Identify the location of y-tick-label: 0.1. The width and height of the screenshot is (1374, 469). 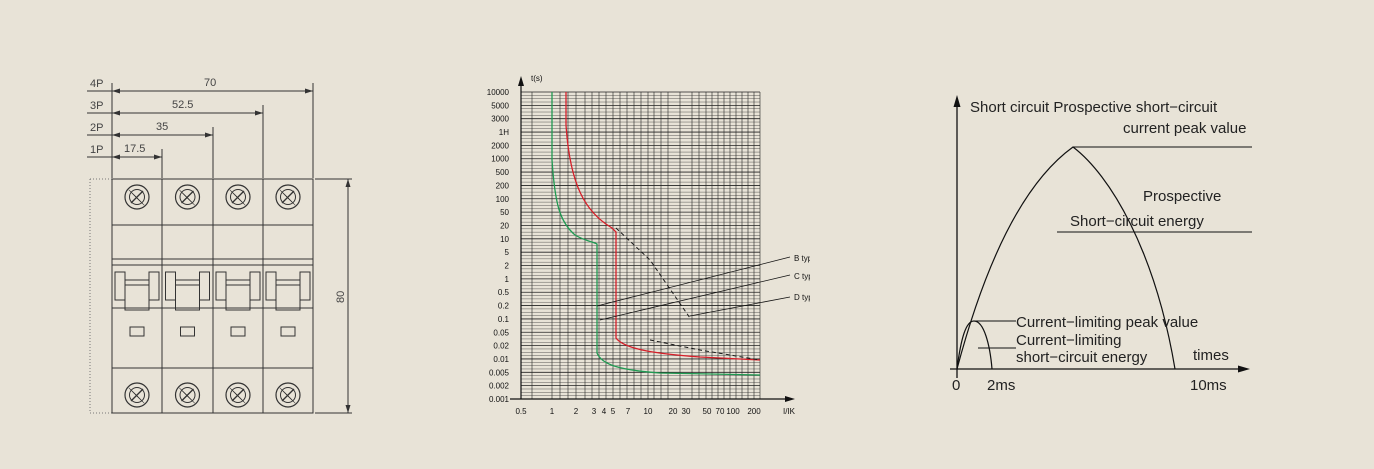
(504, 319).